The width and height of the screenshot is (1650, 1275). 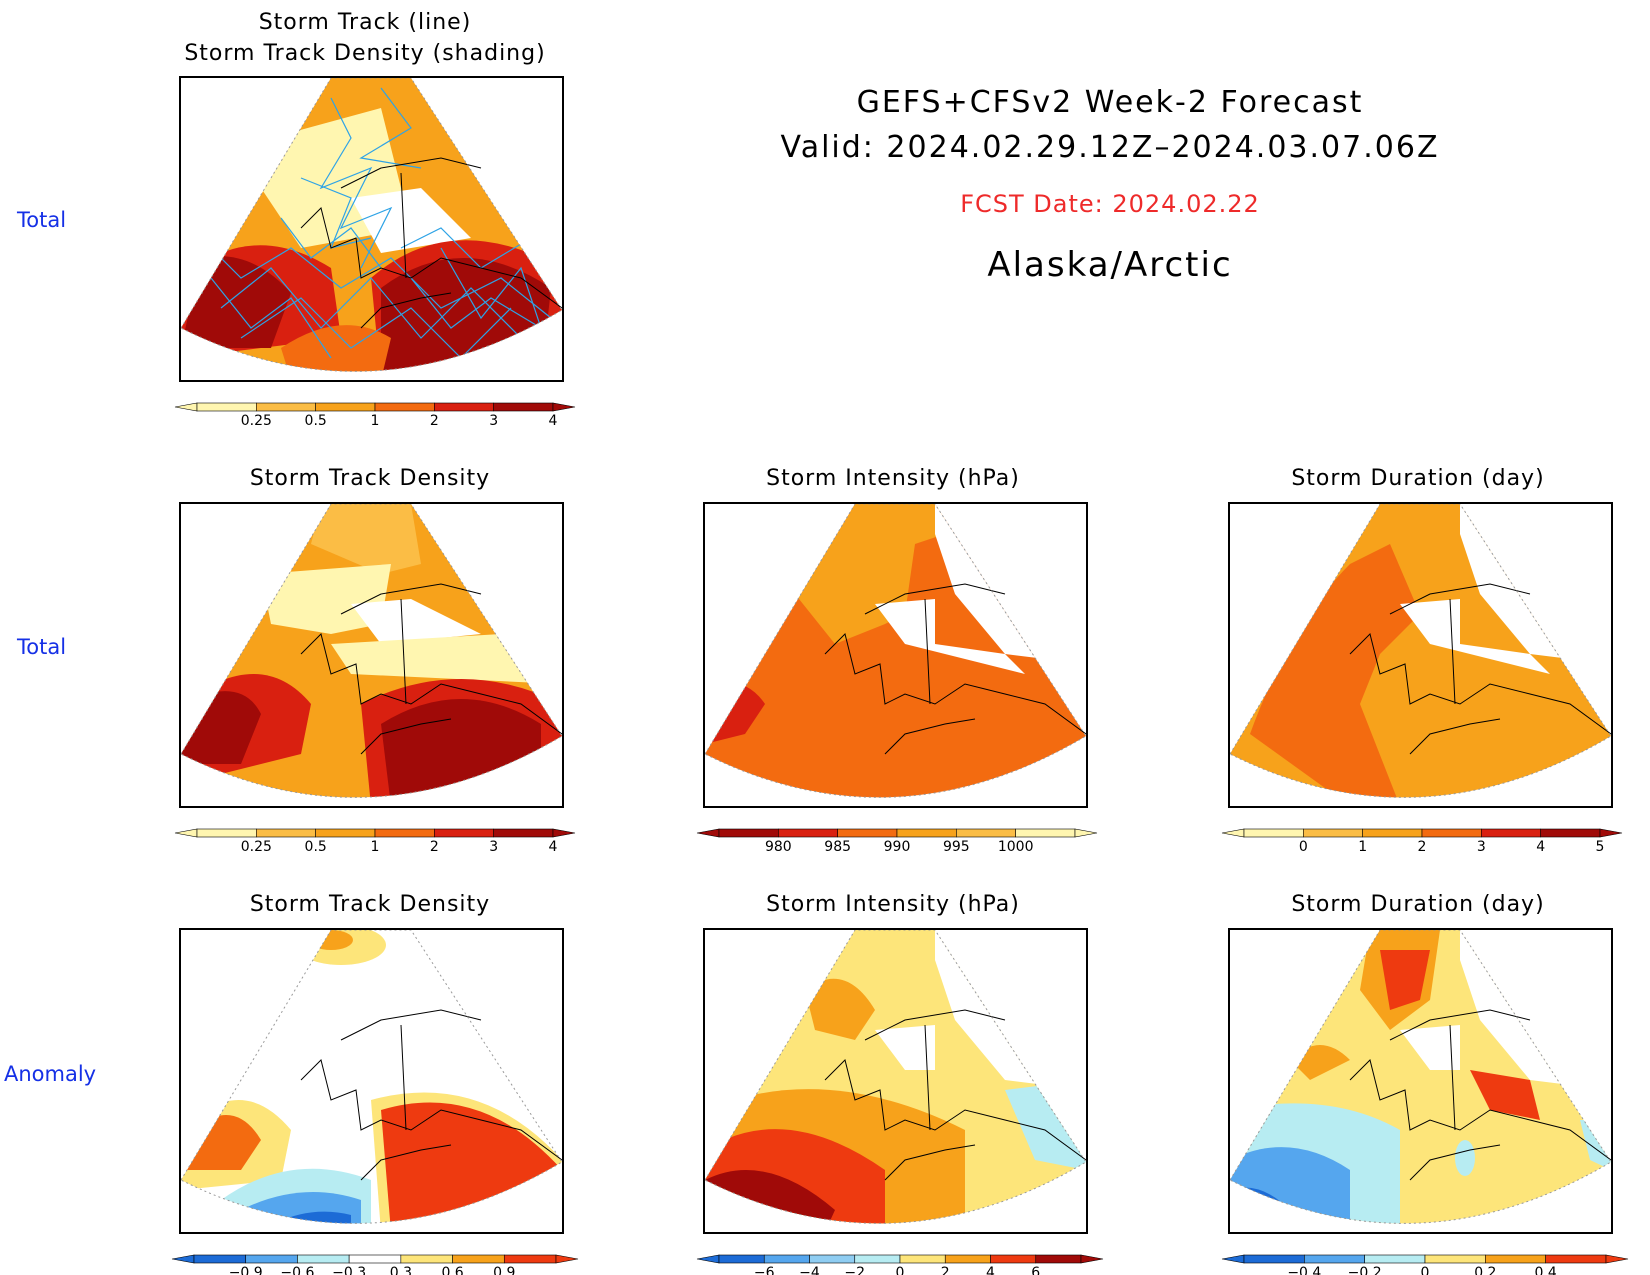 What do you see at coordinates (897, 847) in the screenshot?
I see `colorbar-tick-label: 990` at bounding box center [897, 847].